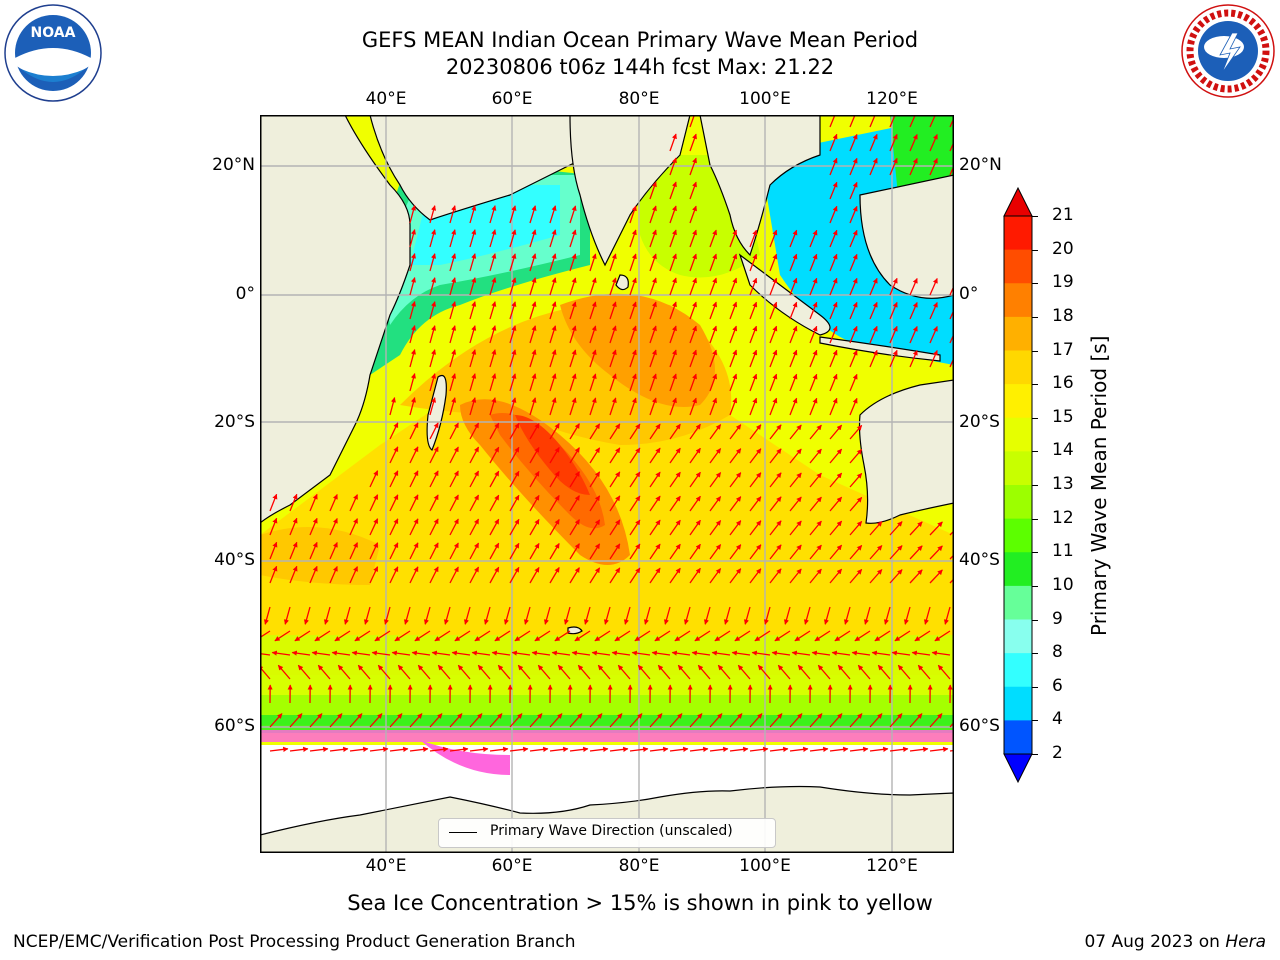 Image resolution: width=1280 pixels, height=960 pixels. Describe the element at coordinates (234, 422) in the screenshot. I see `lat-label-left: 20°S` at that location.